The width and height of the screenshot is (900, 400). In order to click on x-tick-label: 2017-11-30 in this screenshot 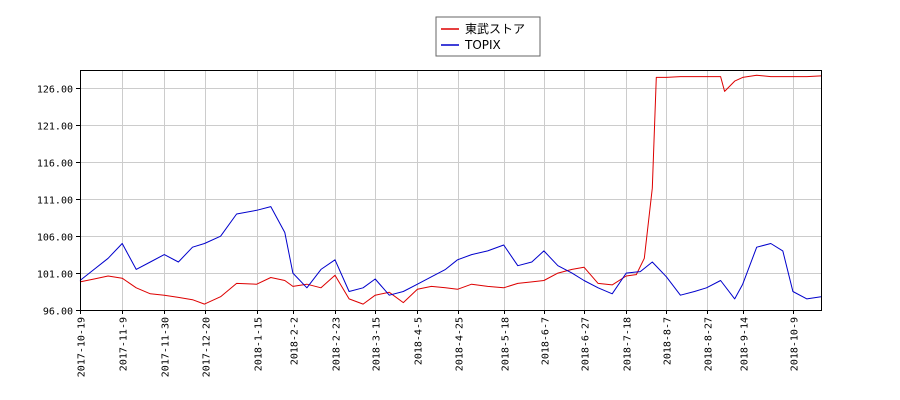, I will do `click(166, 347)`.